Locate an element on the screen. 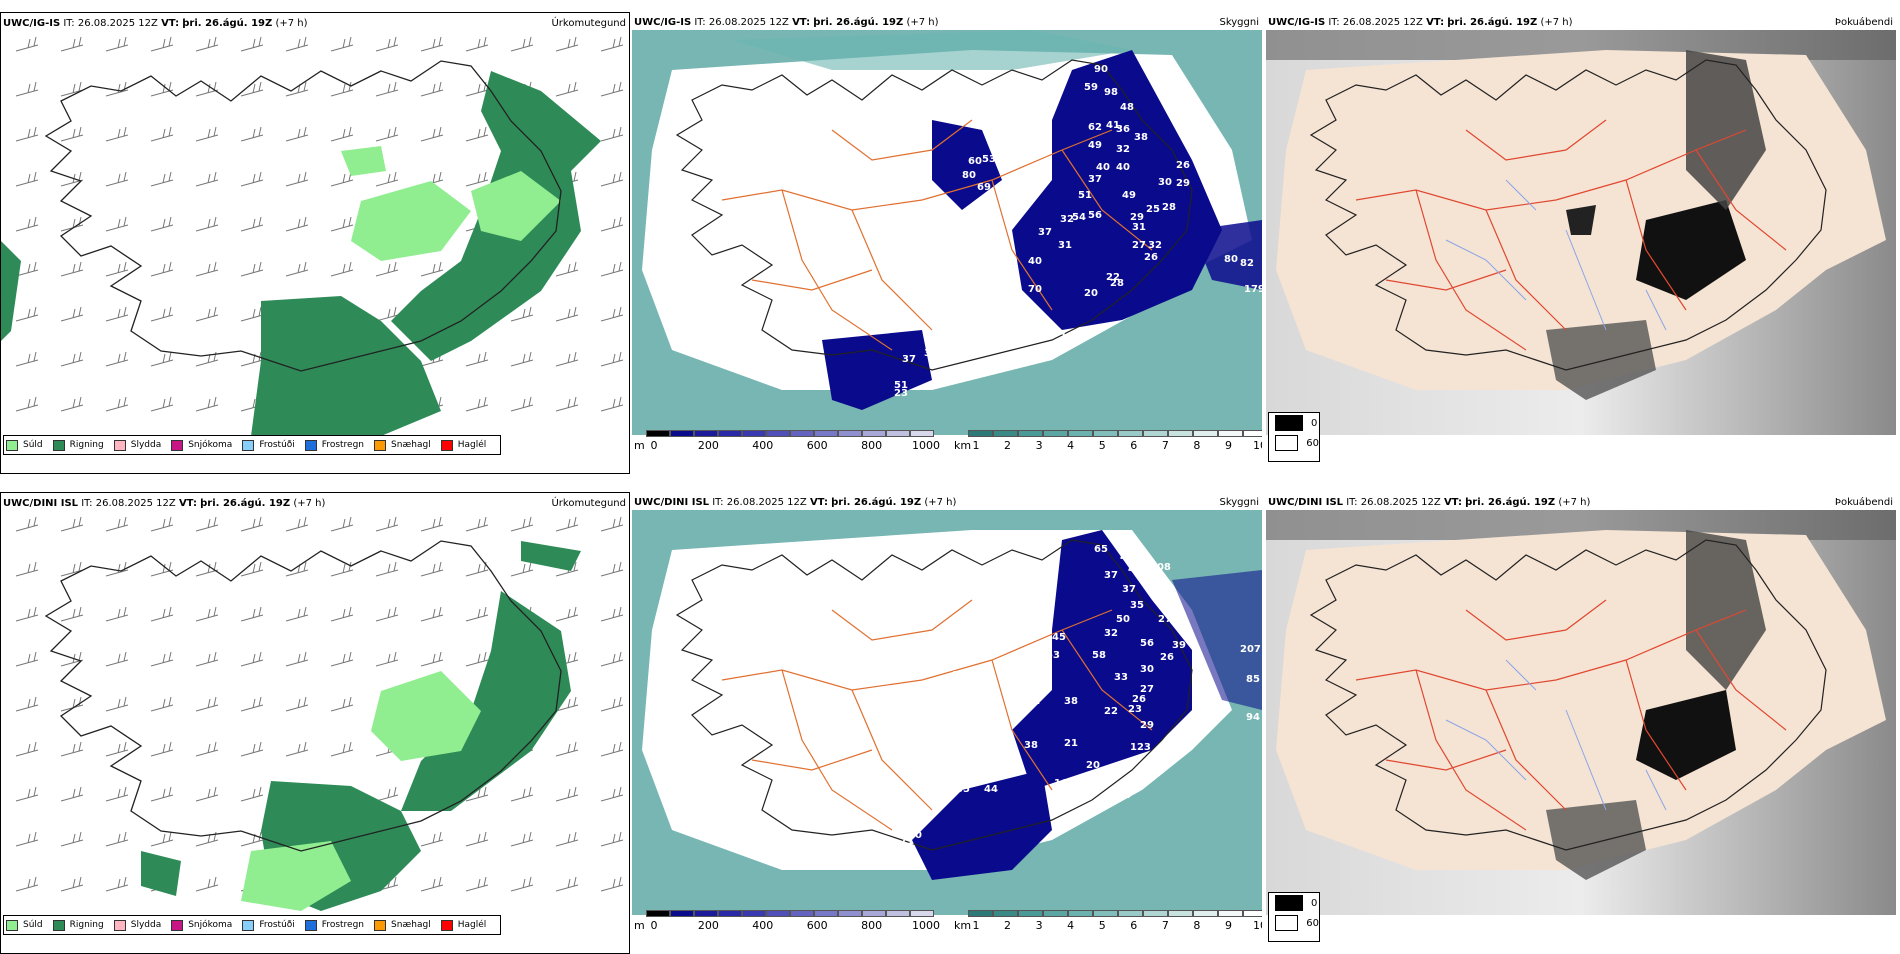 The height and width of the screenshot is (954, 1900). cloud-base-label: 21 is located at coordinates (1071, 743).